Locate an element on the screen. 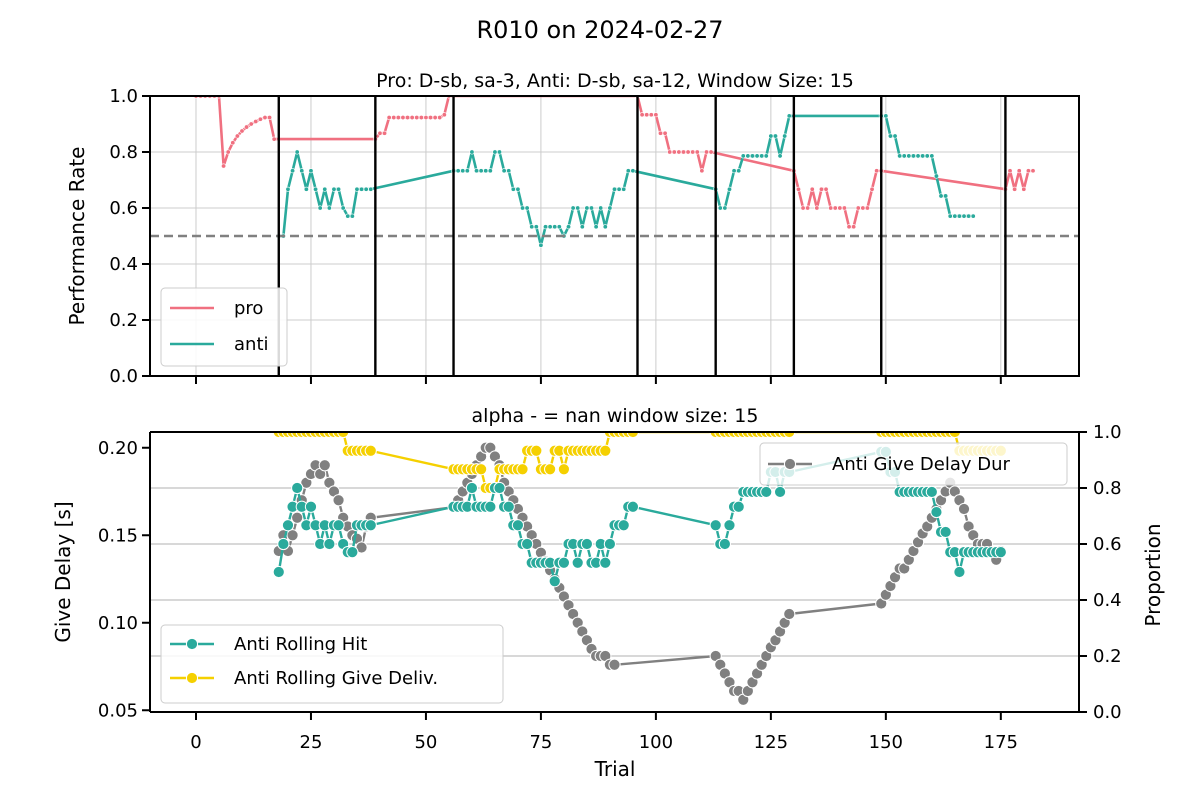  bottom-chart-left-ytick-label: 0.20 is located at coordinates (118, 448).